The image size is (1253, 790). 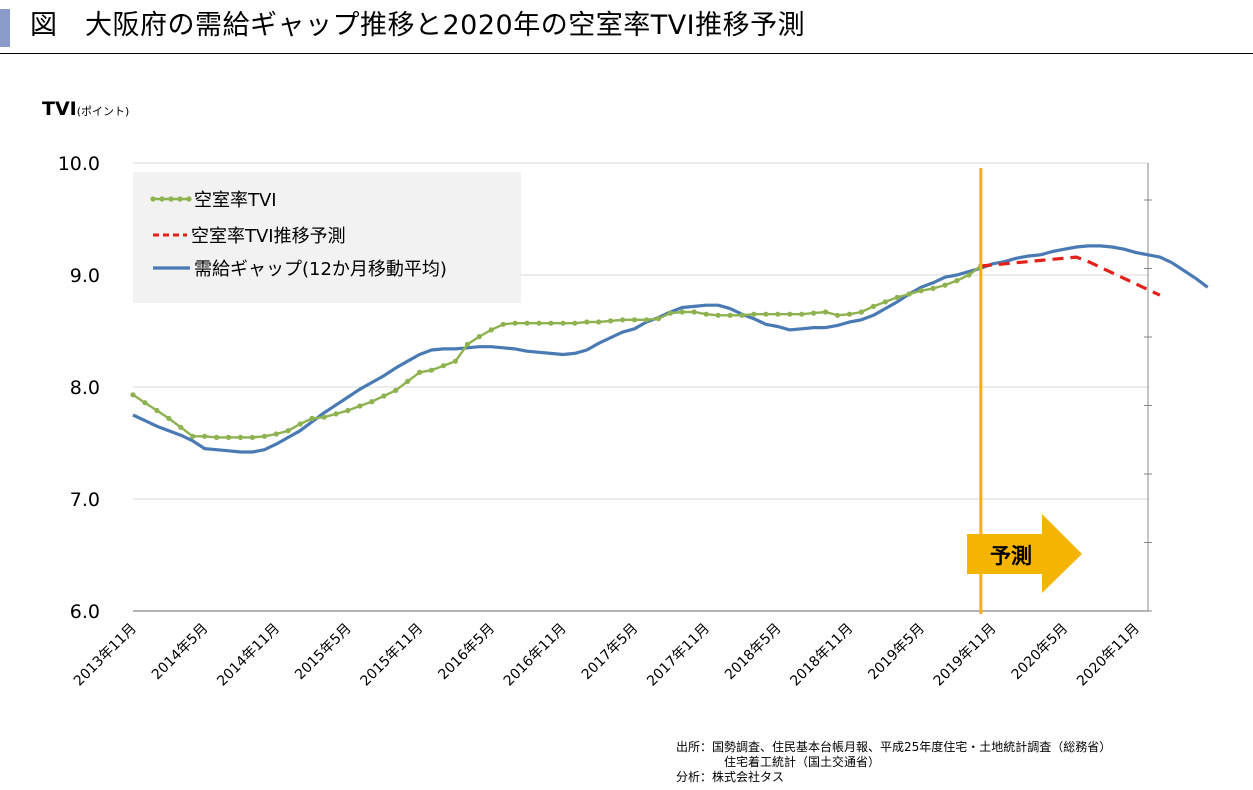 What do you see at coordinates (105, 655) in the screenshot?
I see `x-tick-label: 2013年11月` at bounding box center [105, 655].